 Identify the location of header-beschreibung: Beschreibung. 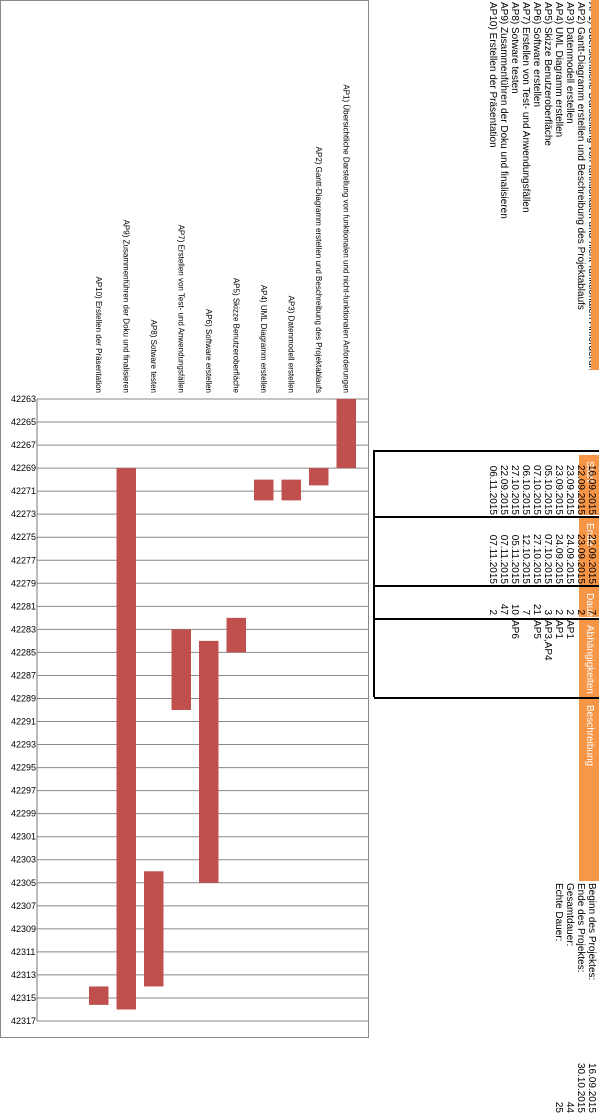
(589, 790).